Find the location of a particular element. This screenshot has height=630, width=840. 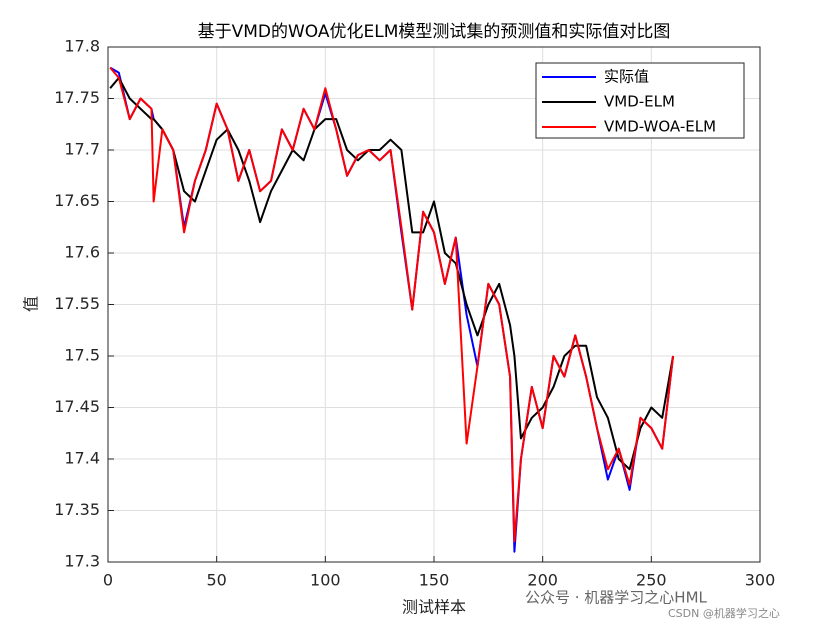

y-tick-label: 17.45 is located at coordinates (77, 406).